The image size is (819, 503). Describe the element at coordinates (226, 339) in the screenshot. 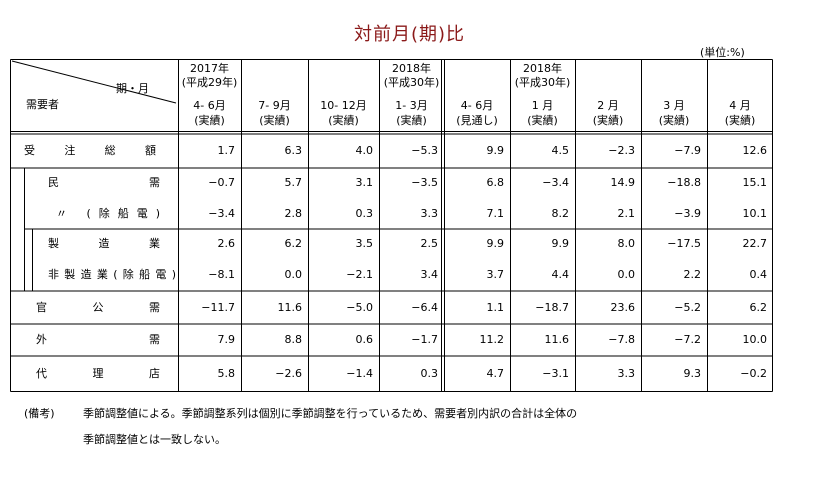

I see `table-cell: 7.9` at that location.